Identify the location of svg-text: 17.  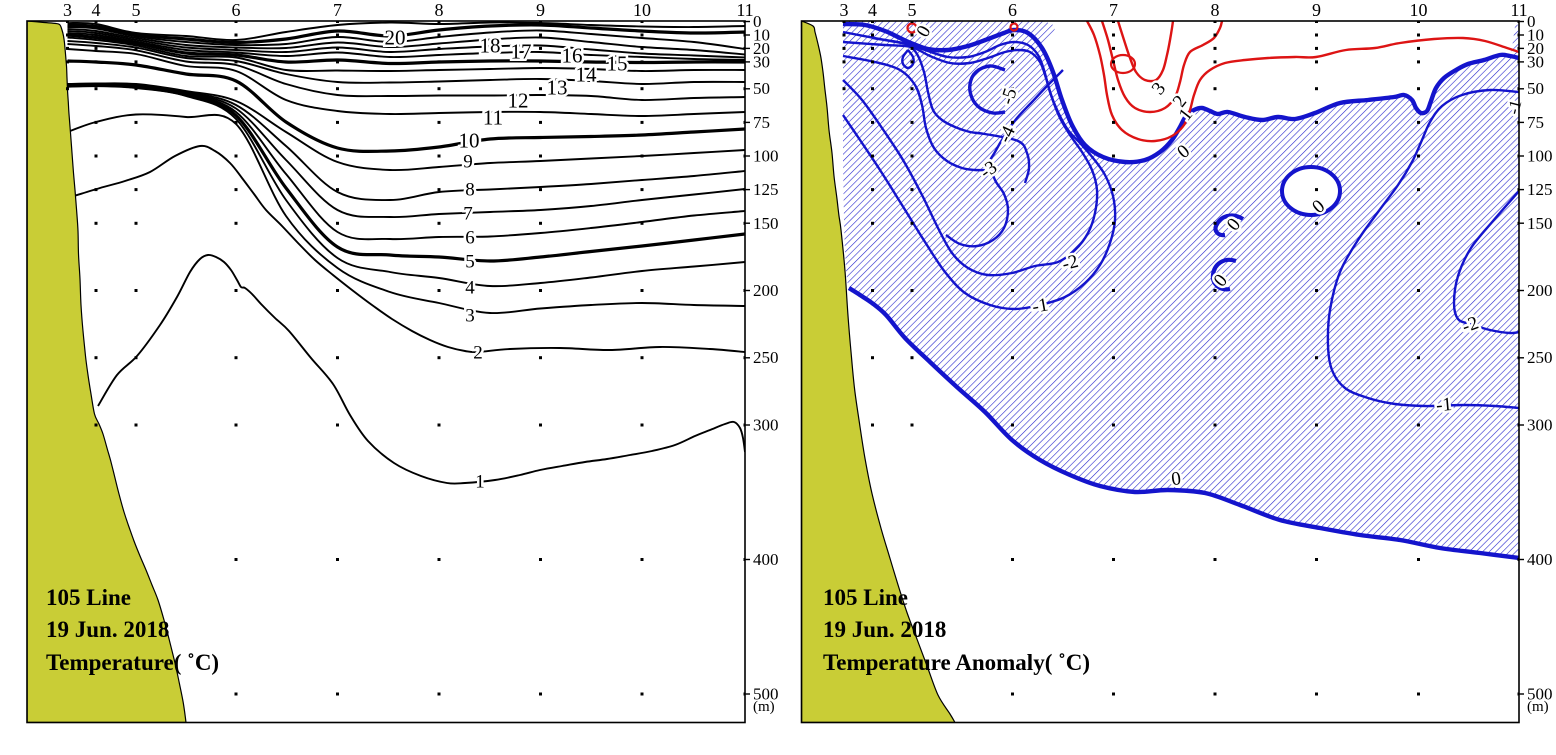
(521, 51).